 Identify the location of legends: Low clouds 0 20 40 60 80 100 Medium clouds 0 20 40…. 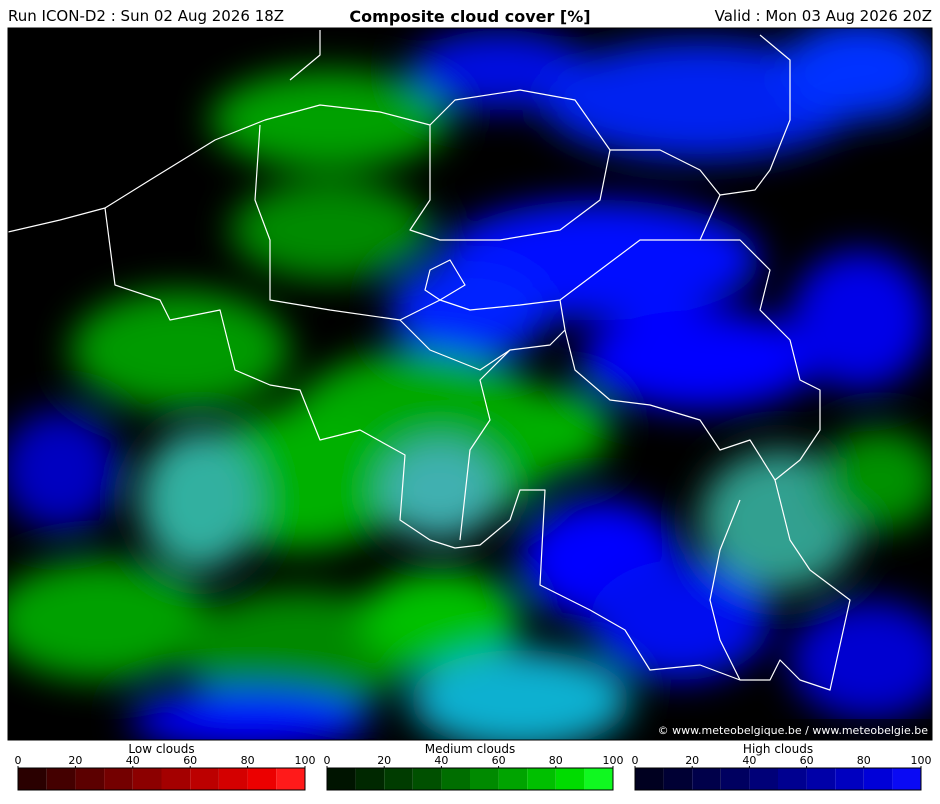
(473, 766).